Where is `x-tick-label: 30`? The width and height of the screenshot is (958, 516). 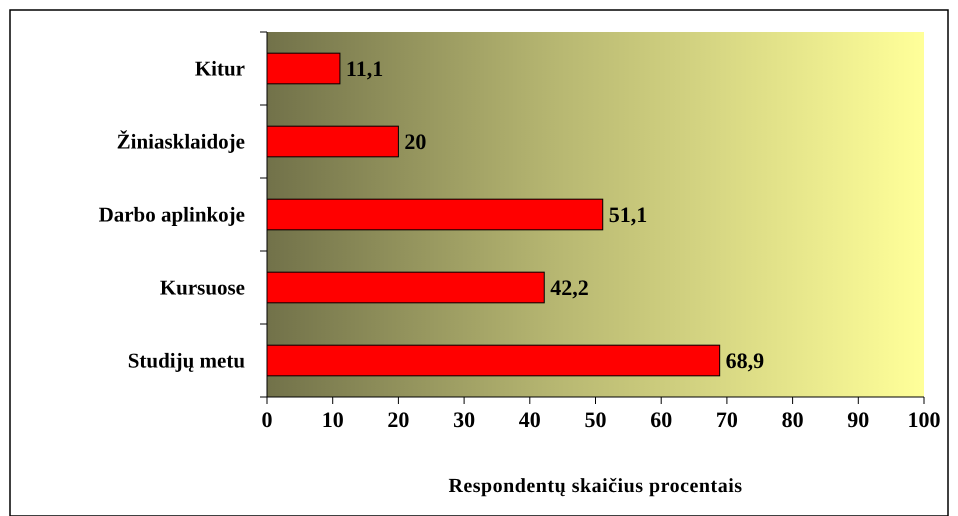
x-tick-label: 30 is located at coordinates (464, 419).